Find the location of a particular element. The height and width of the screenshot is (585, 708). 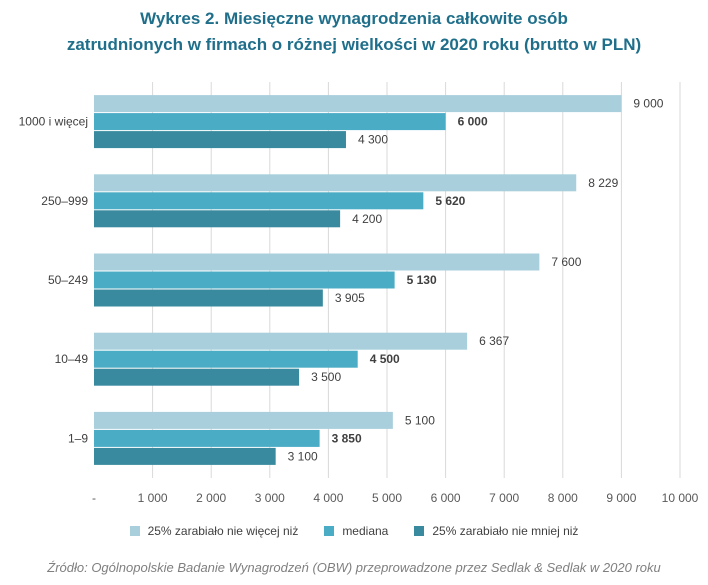

data-label: 4 200 is located at coordinates (367, 219).